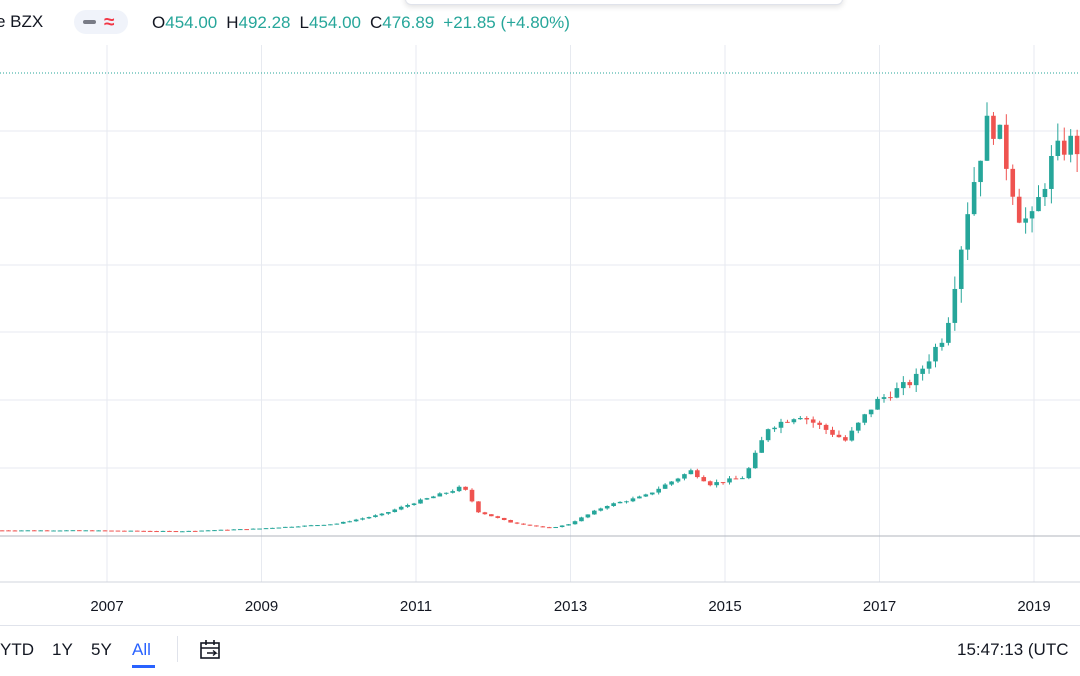 Image resolution: width=1080 pixels, height=676 pixels. What do you see at coordinates (101, 649) in the screenshot?
I see `range-5y-button: 5Y` at bounding box center [101, 649].